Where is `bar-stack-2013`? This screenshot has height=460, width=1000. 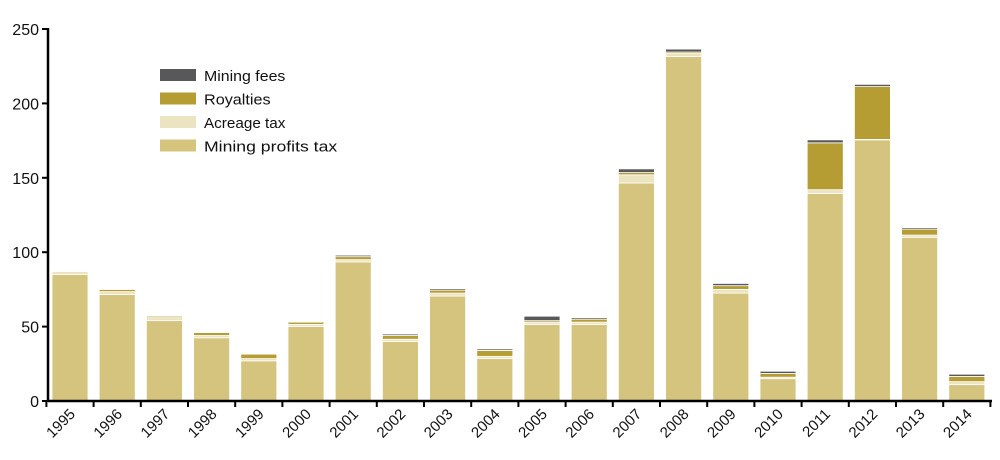 bar-stack-2013 is located at coordinates (920, 314).